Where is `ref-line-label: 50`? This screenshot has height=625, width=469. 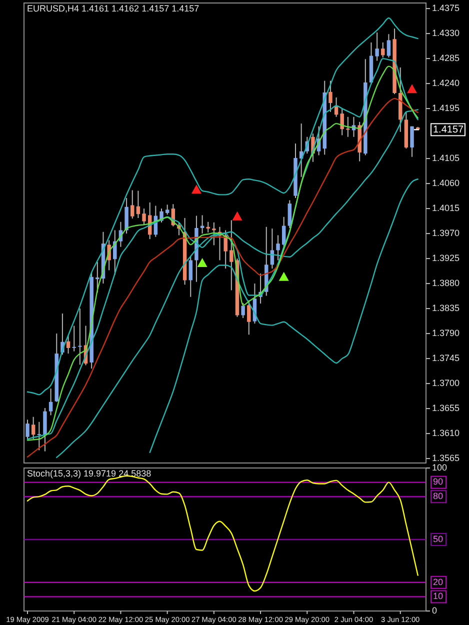 ref-line-label: 50 is located at coordinates (438, 539).